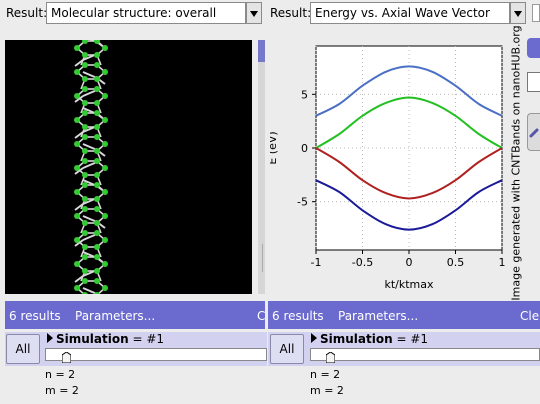 The width and height of the screenshot is (540, 404). I want to click on x-tick-label: 1, so click(502, 262).